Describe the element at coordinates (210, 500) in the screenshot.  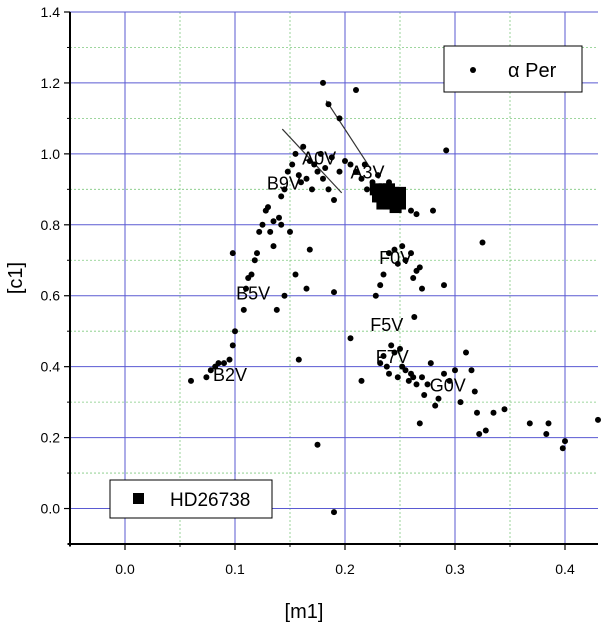
I see `legend-bottom-label: HD26738` at that location.